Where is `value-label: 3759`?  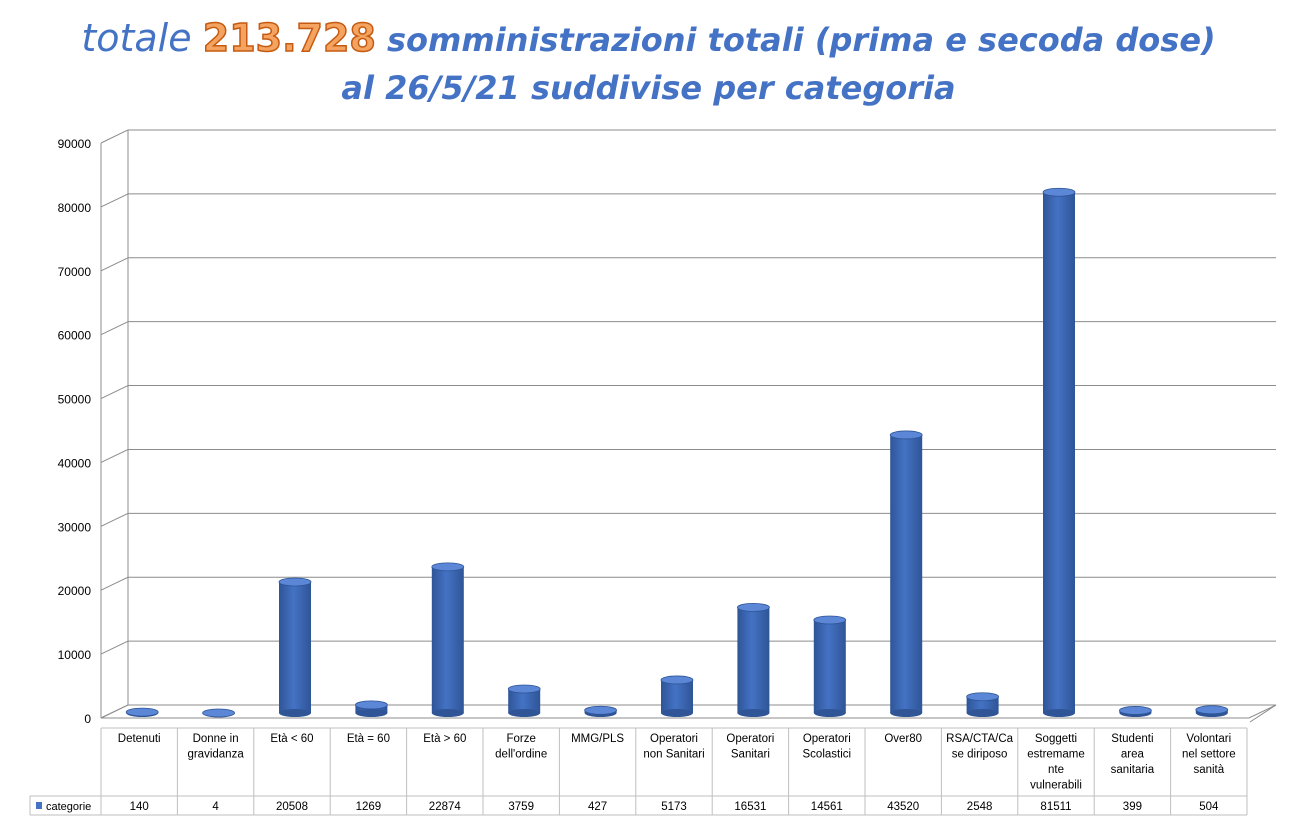
value-label: 3759 is located at coordinates (521, 807).